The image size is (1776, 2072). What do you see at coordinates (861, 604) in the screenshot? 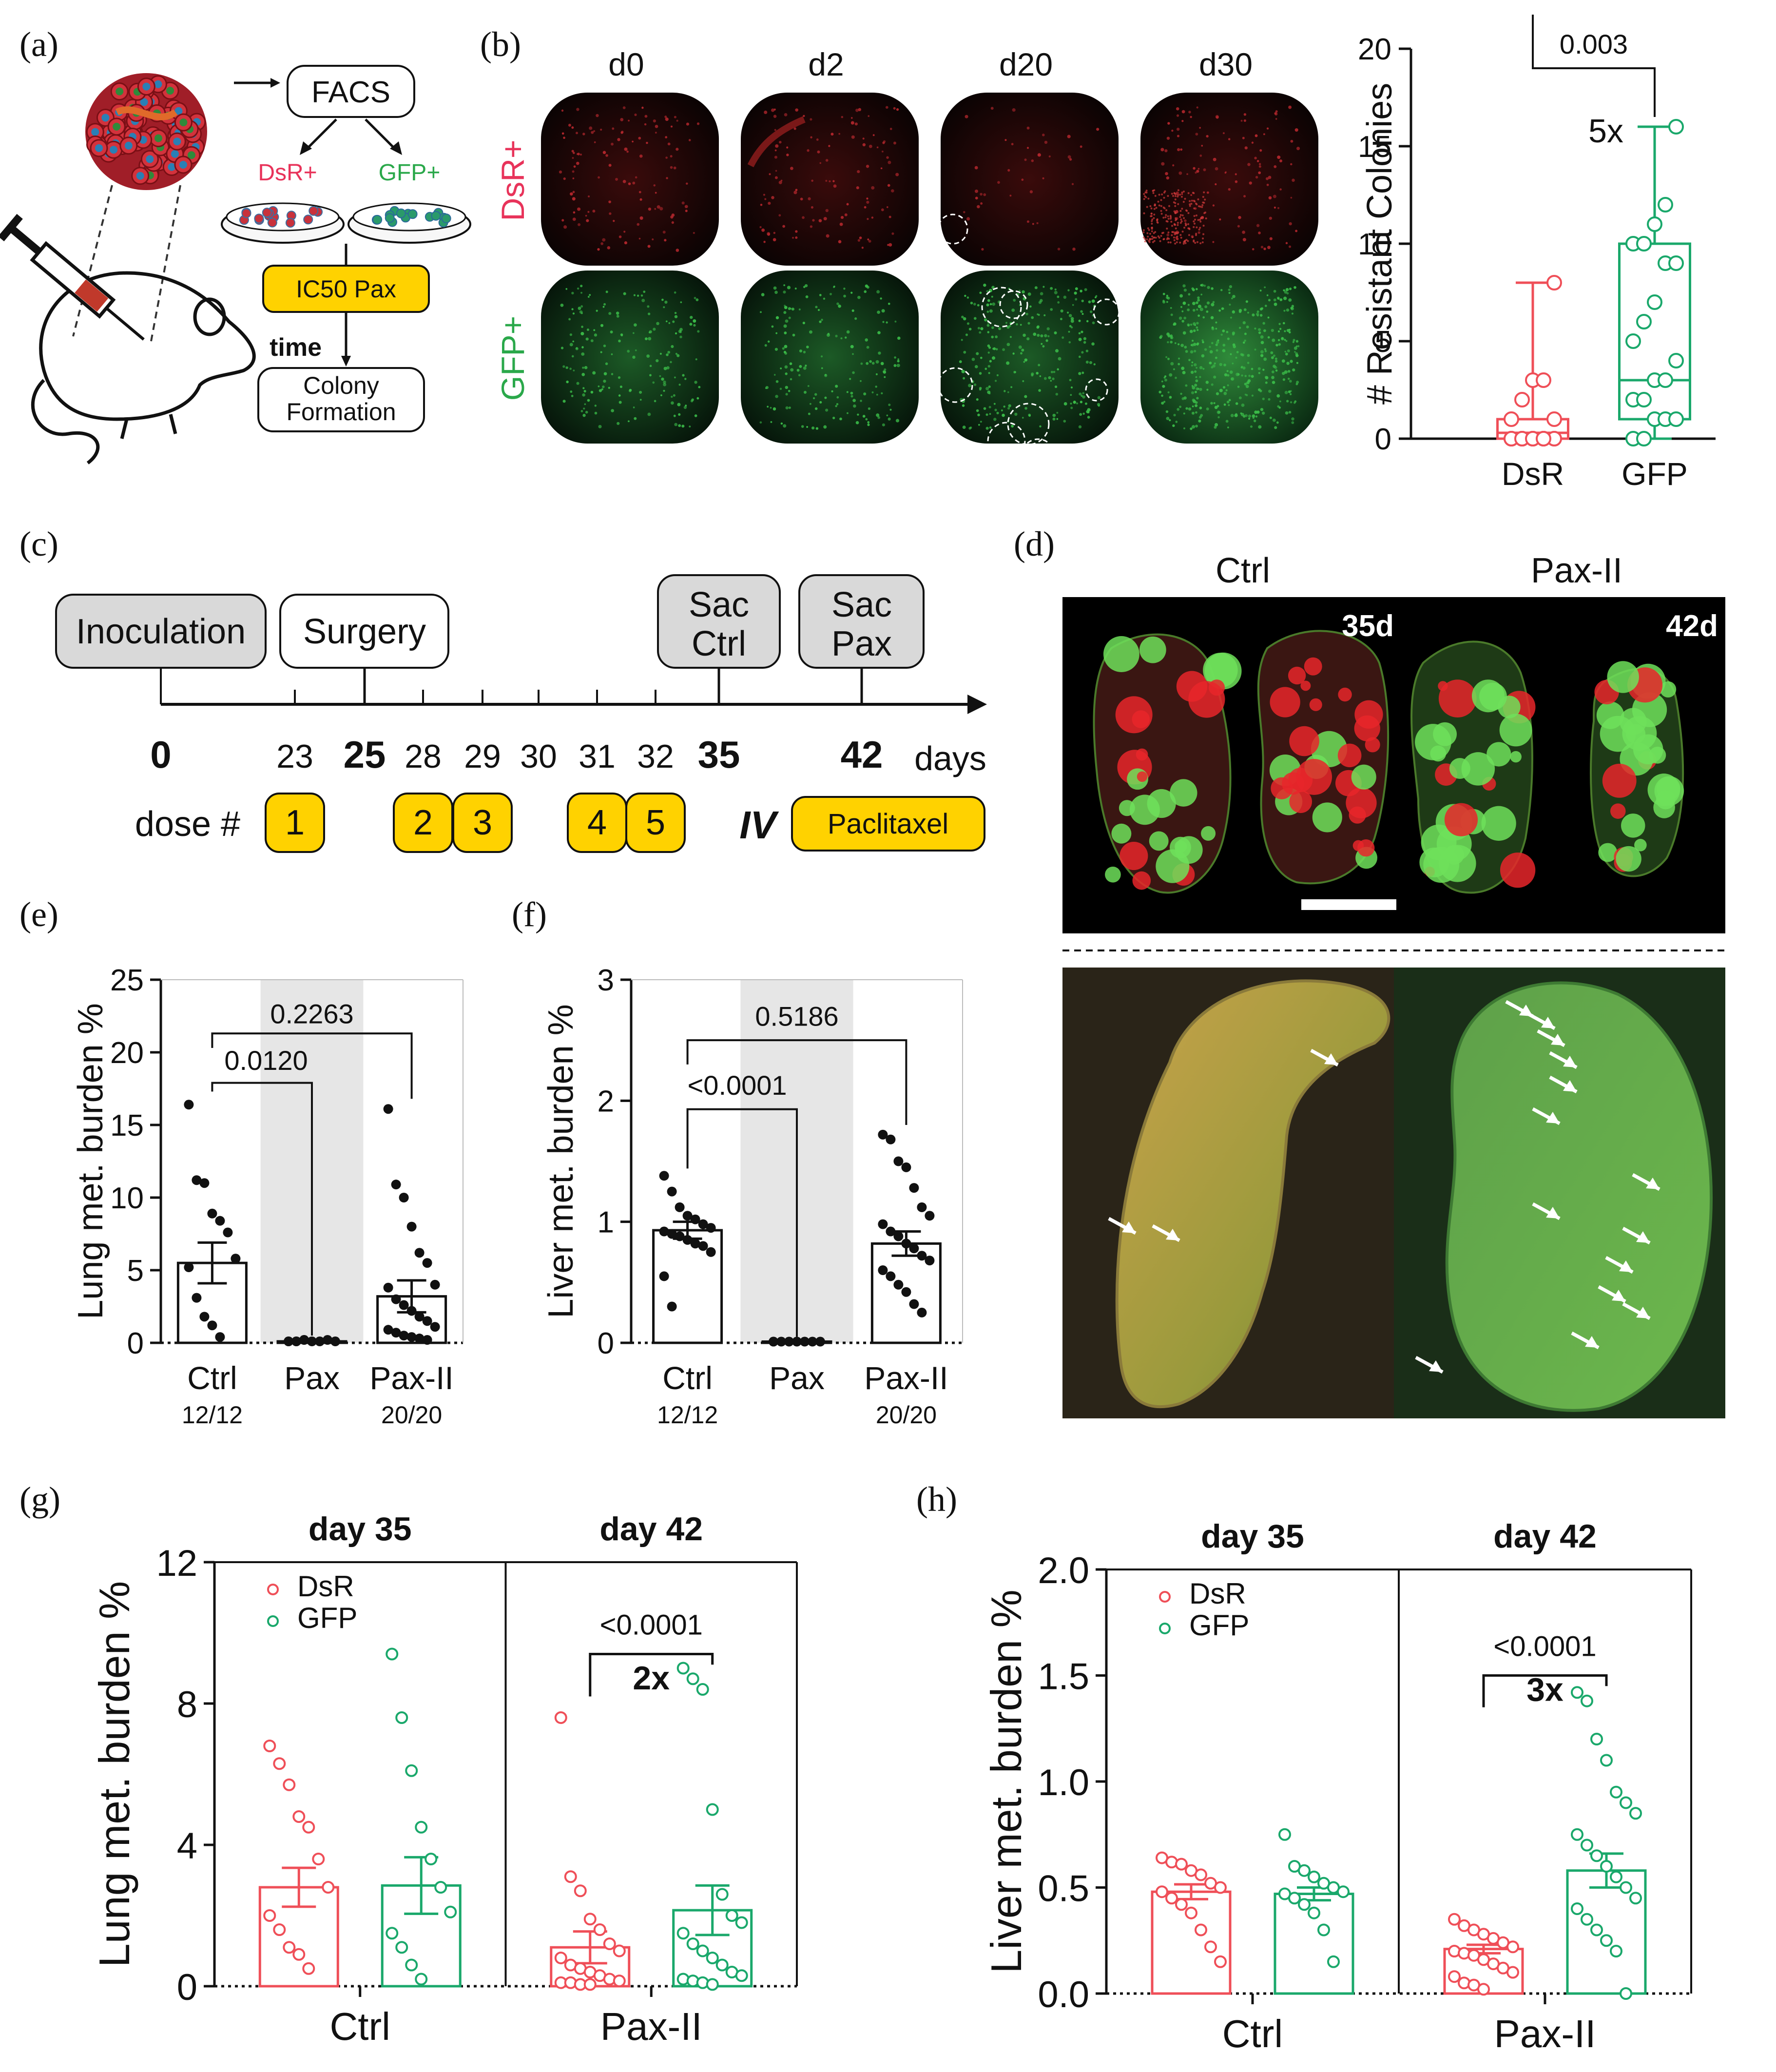
I see `sac-pax-label-1: Sac` at bounding box center [861, 604].